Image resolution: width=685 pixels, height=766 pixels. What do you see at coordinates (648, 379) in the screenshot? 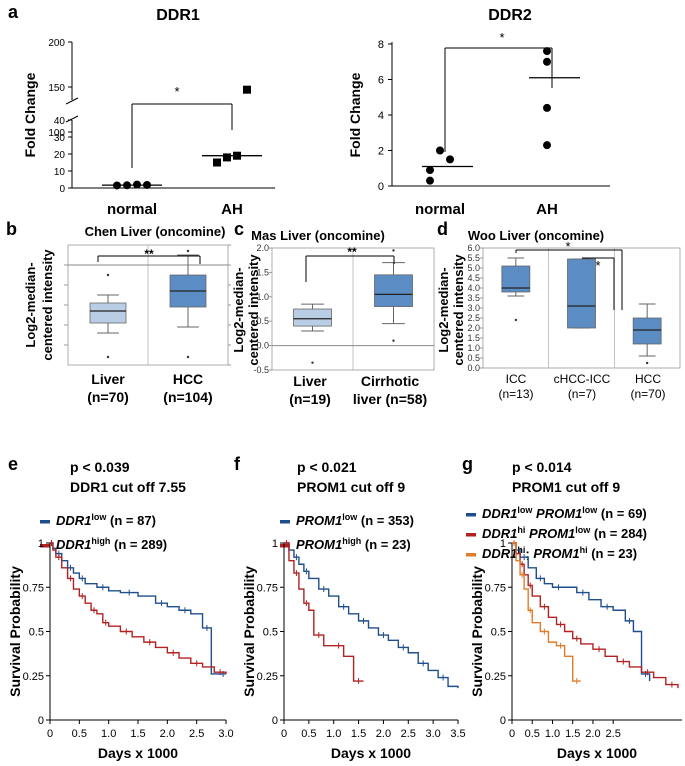
I see `x-category-label: HCC` at bounding box center [648, 379].